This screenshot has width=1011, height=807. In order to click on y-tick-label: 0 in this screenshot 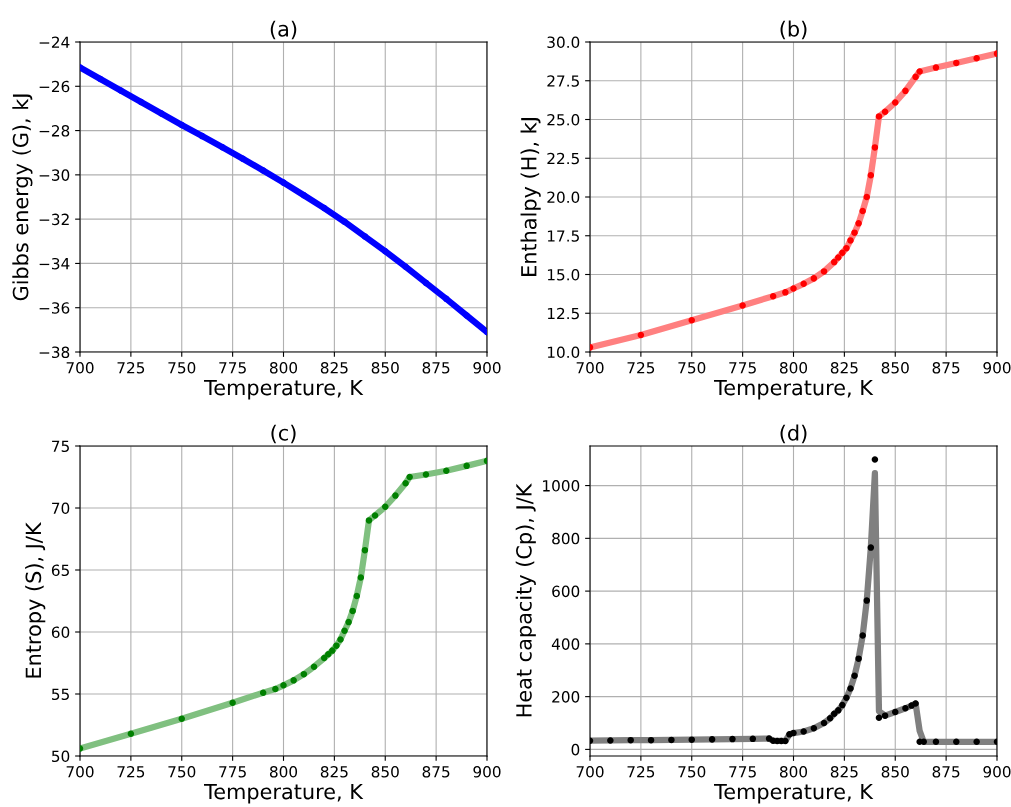, I will do `click(575, 749)`.